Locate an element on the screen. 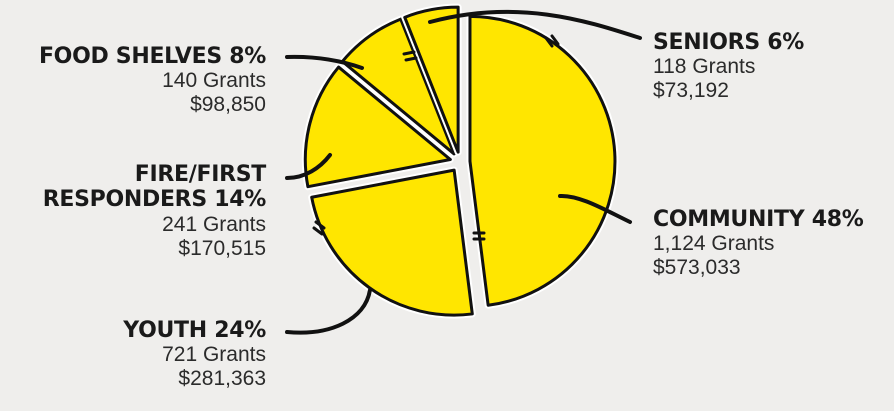 Image resolution: width=894 pixels, height=411 pixels. label-seniors: SENIORS 6% 118 Grants $73,192 is located at coordinates (728, 67).